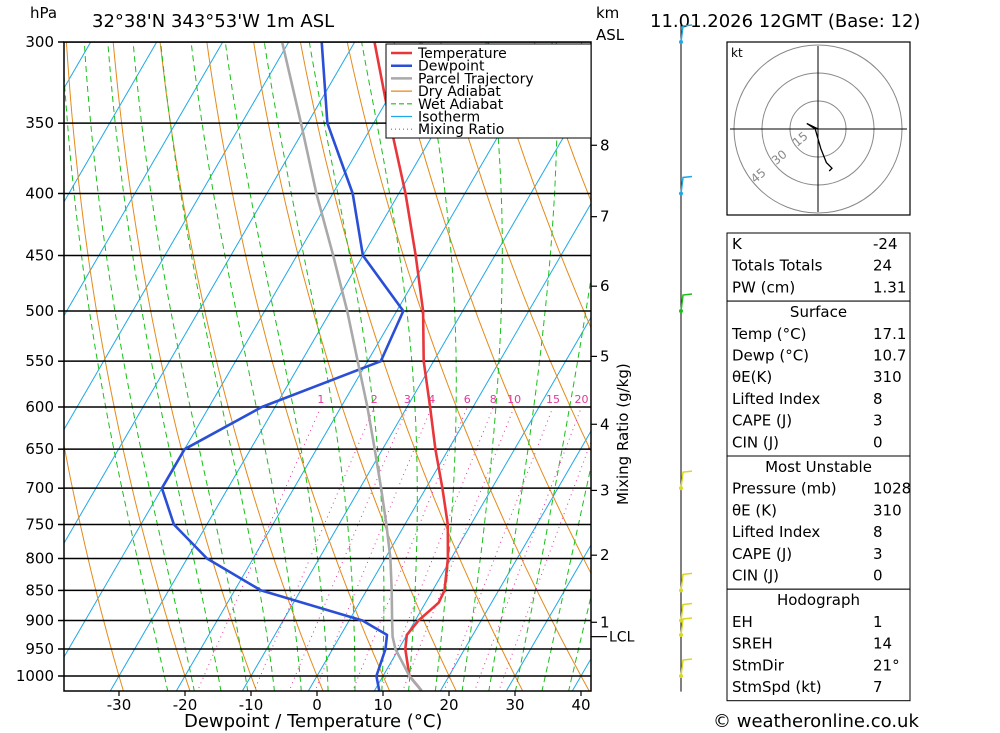 The width and height of the screenshot is (1000, 733). What do you see at coordinates (39, 256) in the screenshot?
I see `pressure-tick-label: 450` at bounding box center [39, 256].